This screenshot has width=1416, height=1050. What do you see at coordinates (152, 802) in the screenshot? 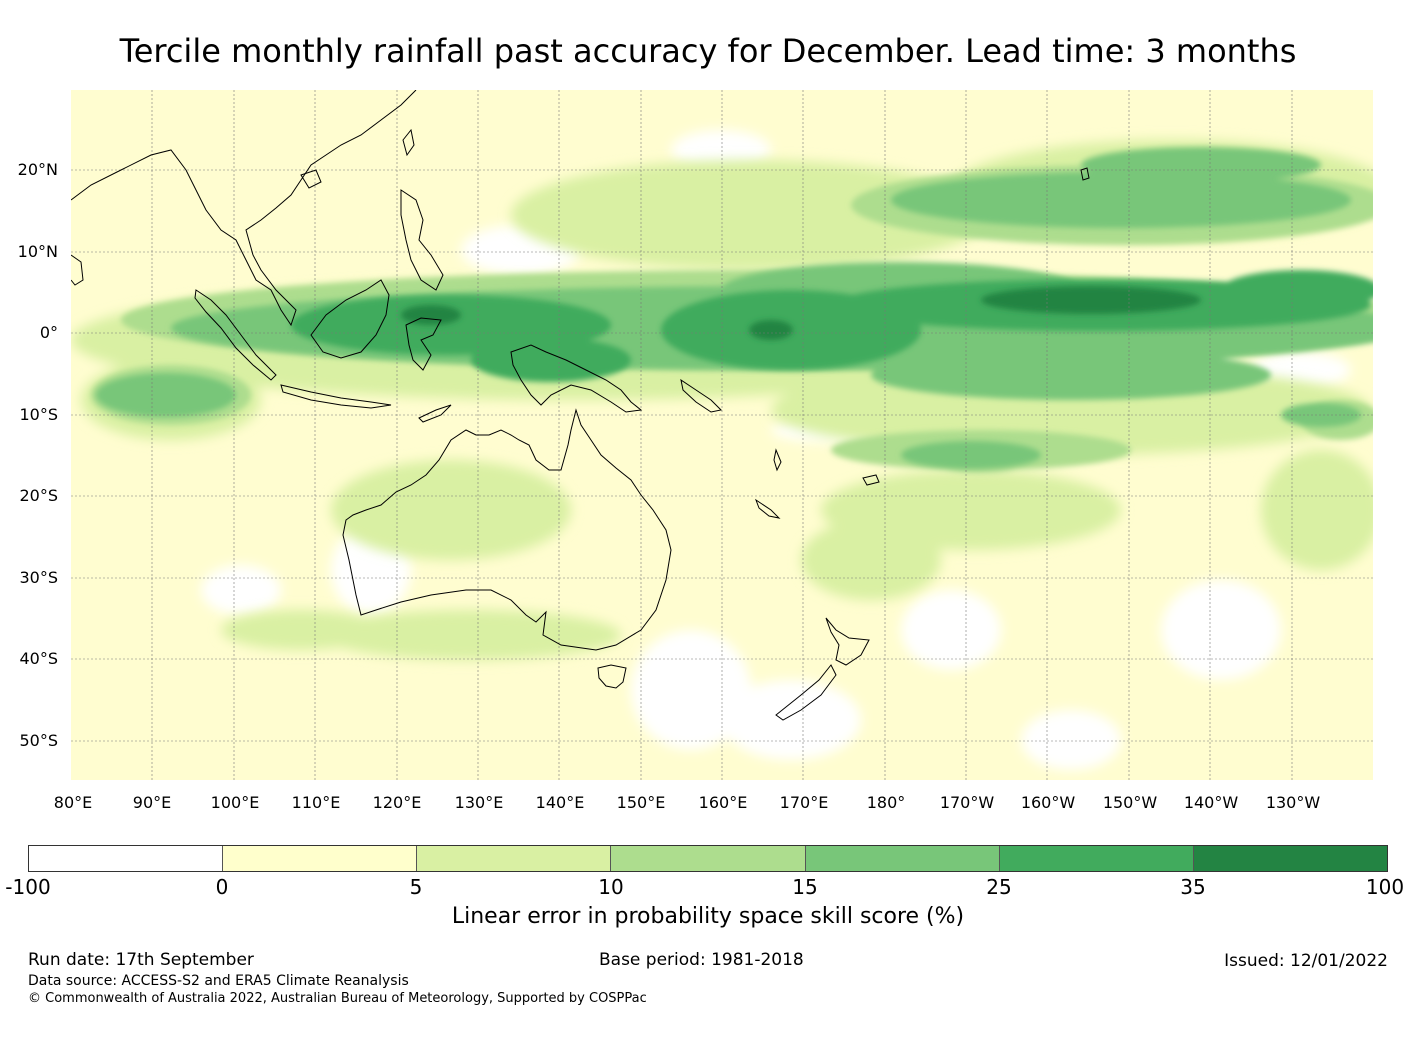
I see `lon-label-90e: 90°E` at bounding box center [152, 802].